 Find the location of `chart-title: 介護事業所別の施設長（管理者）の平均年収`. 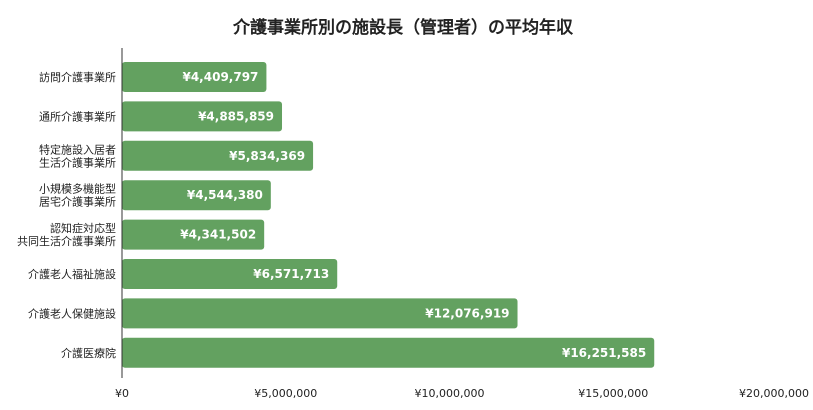

chart-title: 介護事業所別の施設長（管理者）の平均年収 is located at coordinates (403, 27).